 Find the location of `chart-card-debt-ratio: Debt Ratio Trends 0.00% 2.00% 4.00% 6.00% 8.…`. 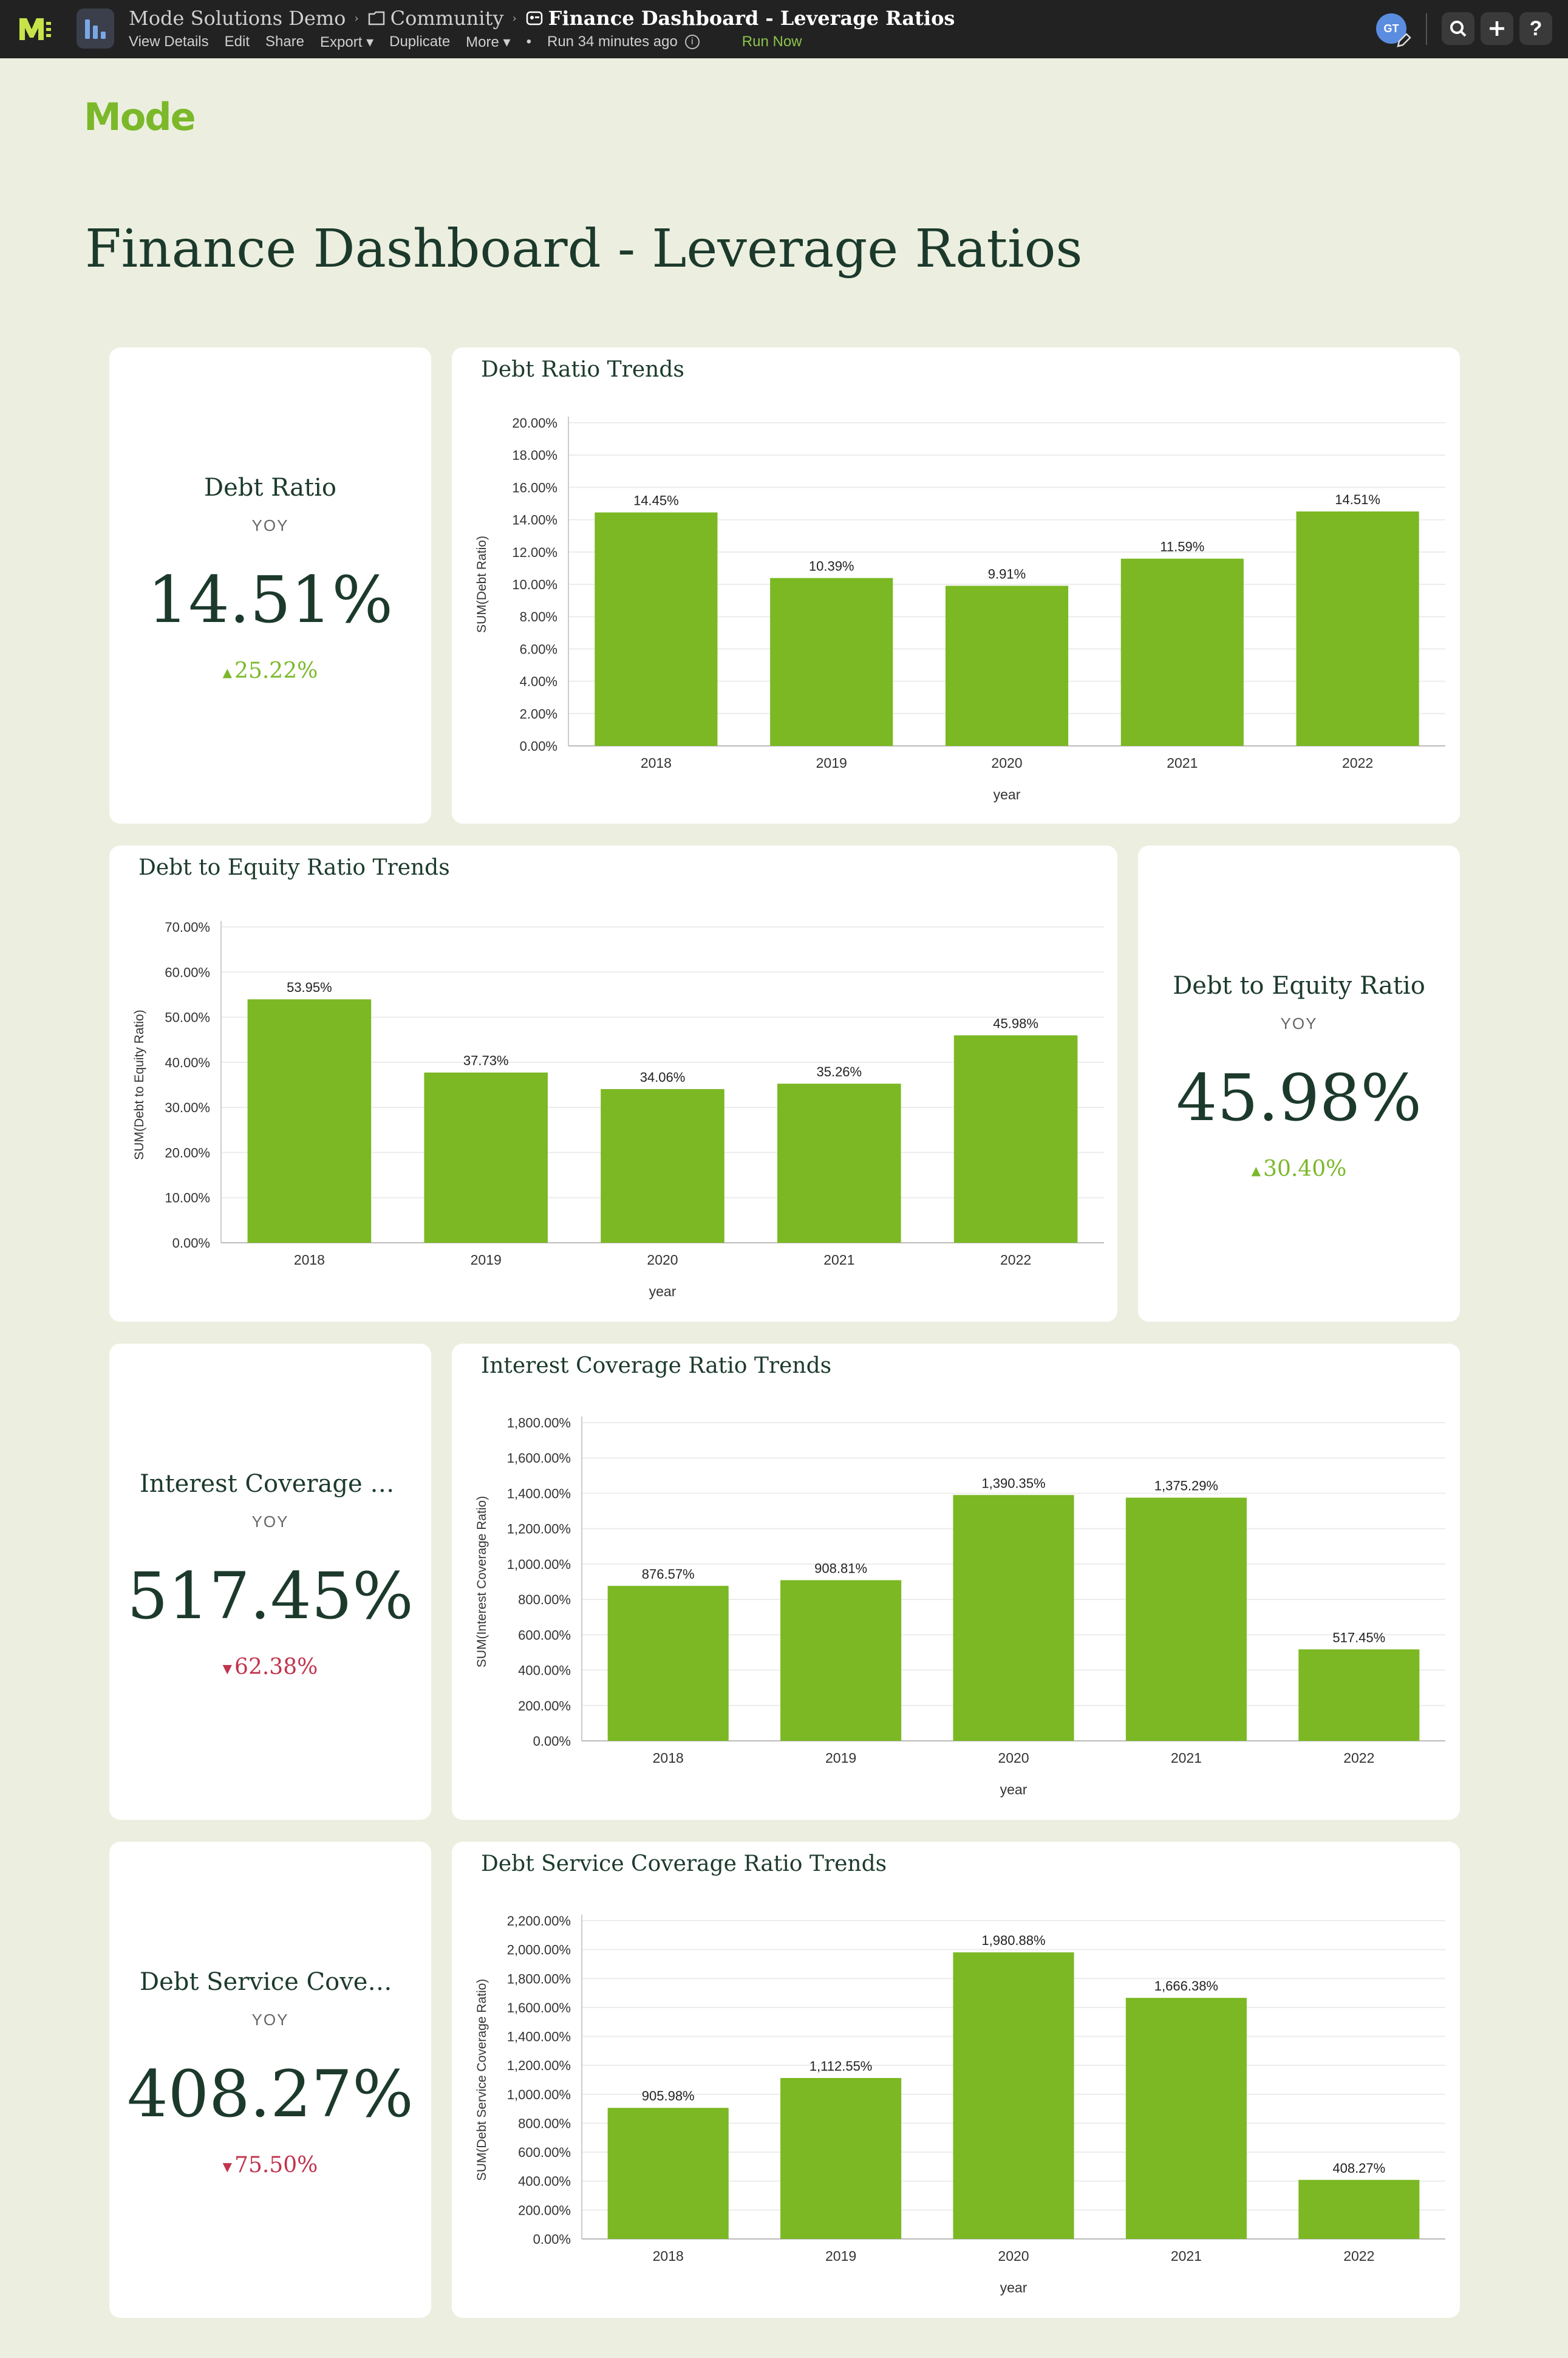

chart-card-debt-ratio: Debt Ratio Trends 0.00% 2.00% 4.00% 6.00% 8.… is located at coordinates (956, 585).